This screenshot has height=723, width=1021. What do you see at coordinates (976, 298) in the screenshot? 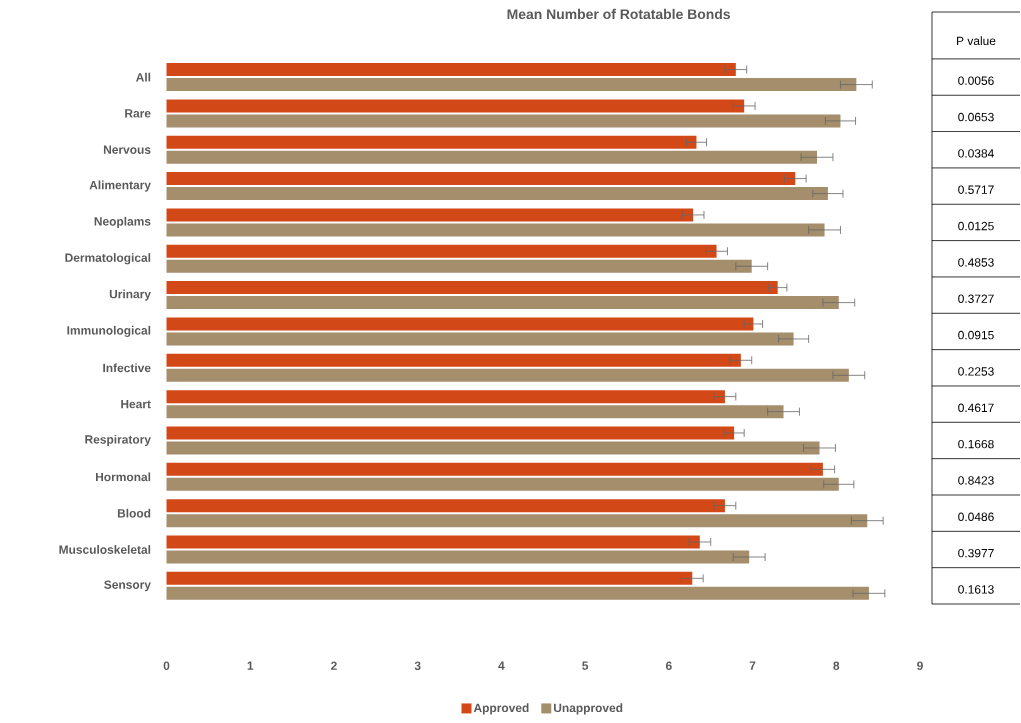
I see `text: 0.3727` at bounding box center [976, 298].